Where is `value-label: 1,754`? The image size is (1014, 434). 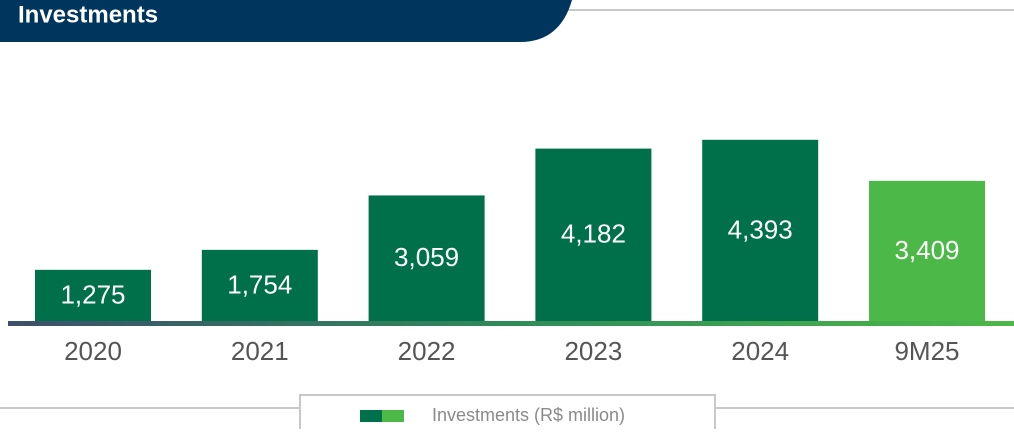
value-label: 1,754 is located at coordinates (259, 284).